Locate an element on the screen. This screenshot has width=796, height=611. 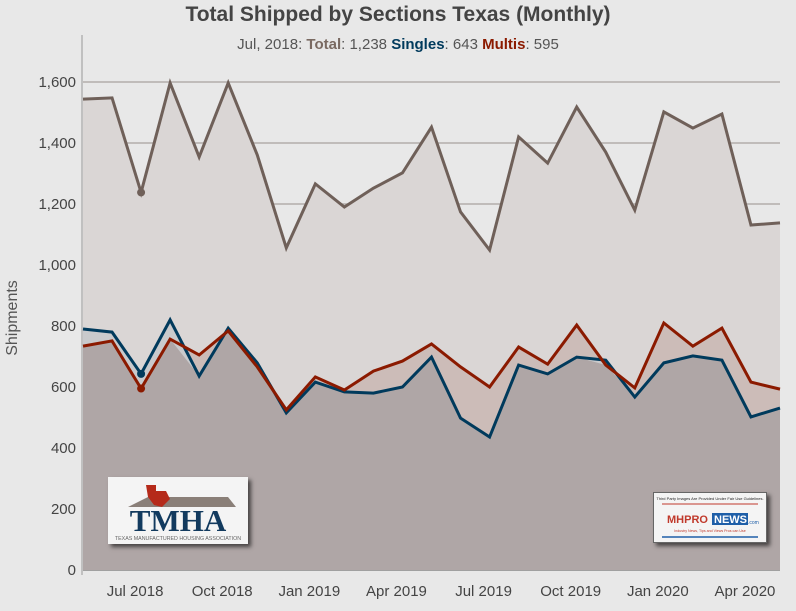
x-tick-label: Jul 2018 is located at coordinates (135, 591).